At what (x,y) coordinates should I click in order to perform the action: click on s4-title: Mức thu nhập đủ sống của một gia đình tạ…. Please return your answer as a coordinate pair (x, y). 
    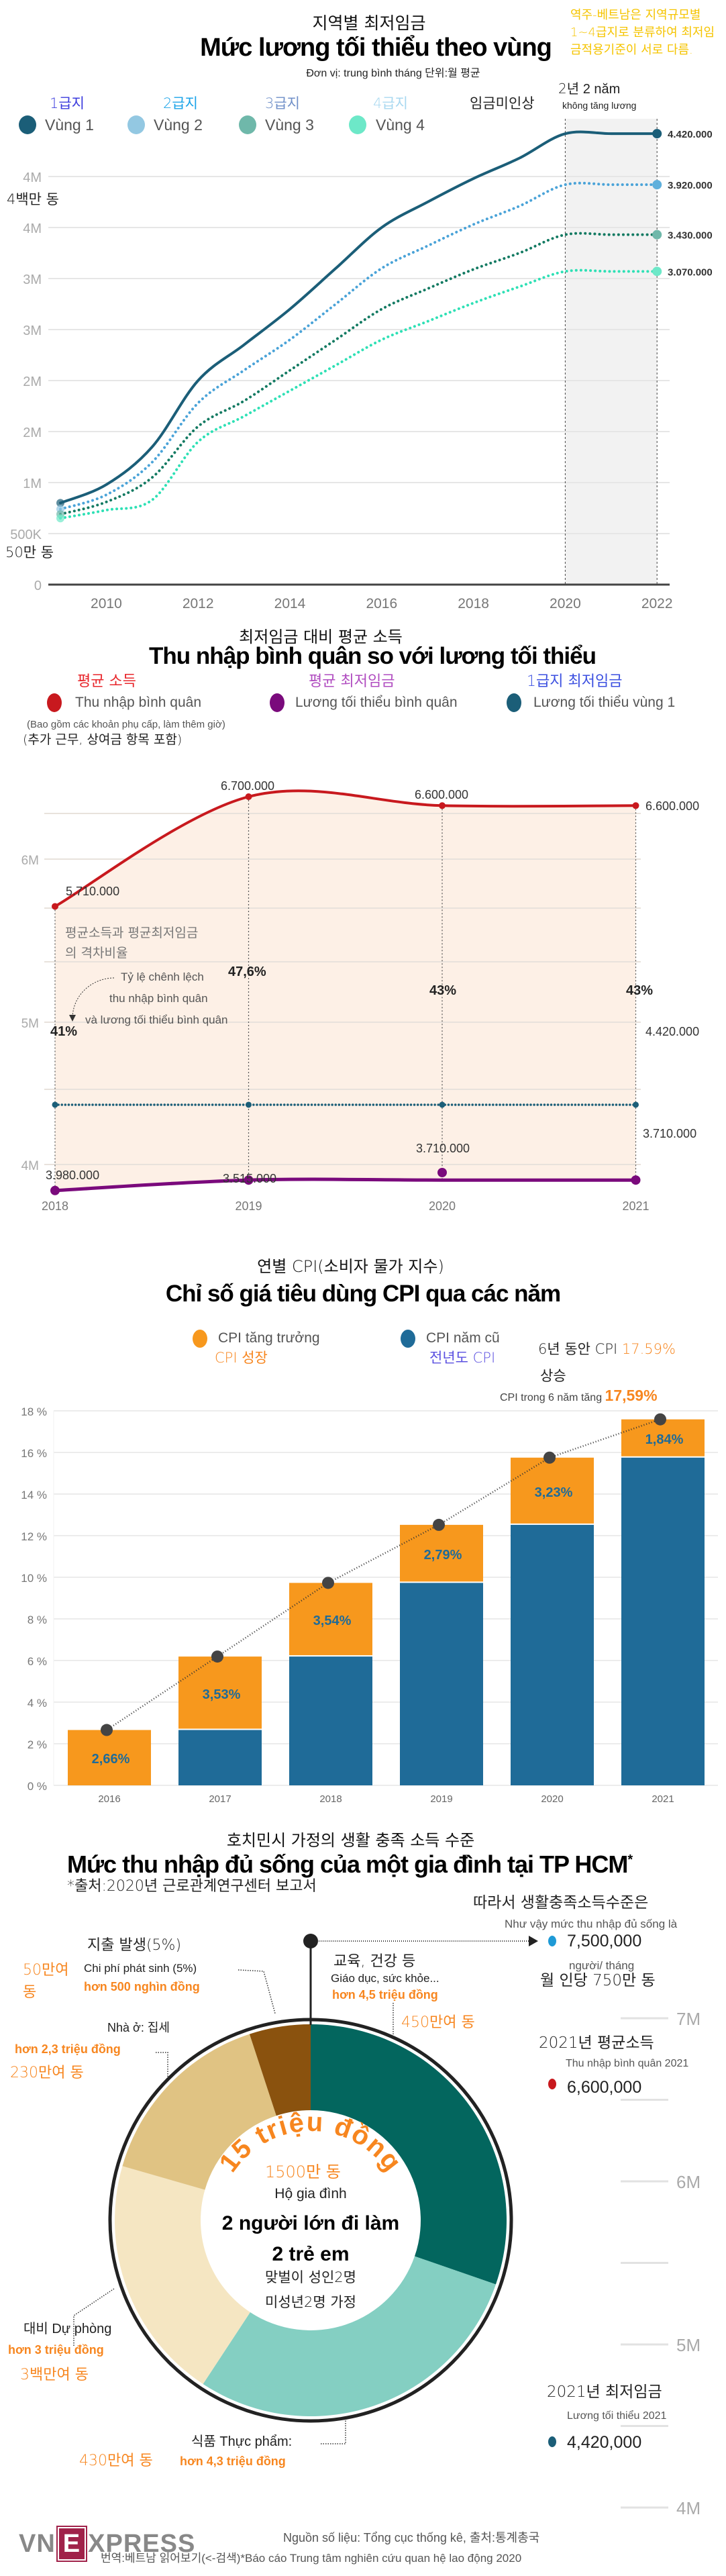
    Looking at the image, I should click on (350, 1864).